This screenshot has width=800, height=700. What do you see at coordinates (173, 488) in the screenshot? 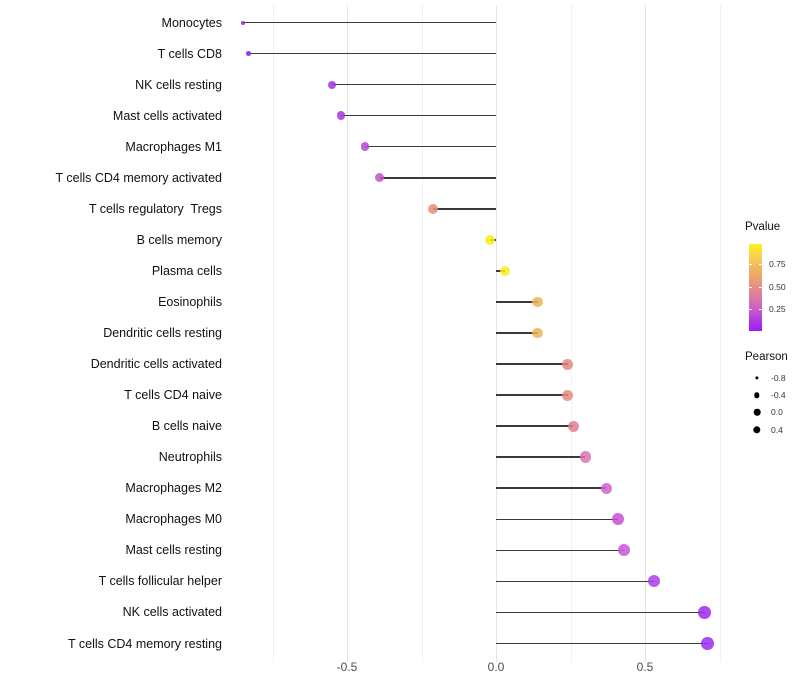
I see `y-axis-label: Macrophages M2` at bounding box center [173, 488].